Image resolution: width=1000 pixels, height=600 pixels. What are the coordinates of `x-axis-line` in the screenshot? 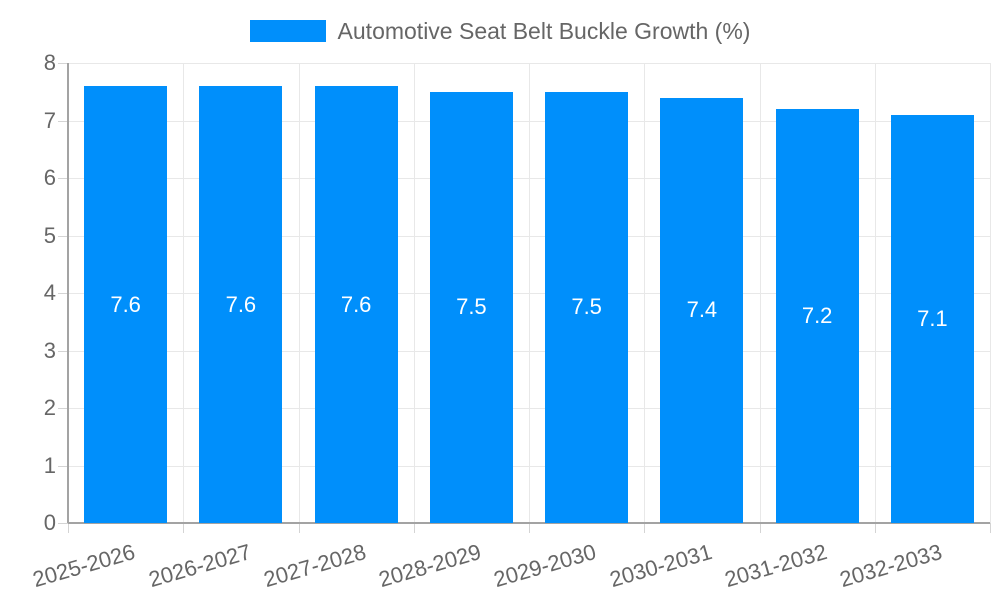 It's located at (529, 523).